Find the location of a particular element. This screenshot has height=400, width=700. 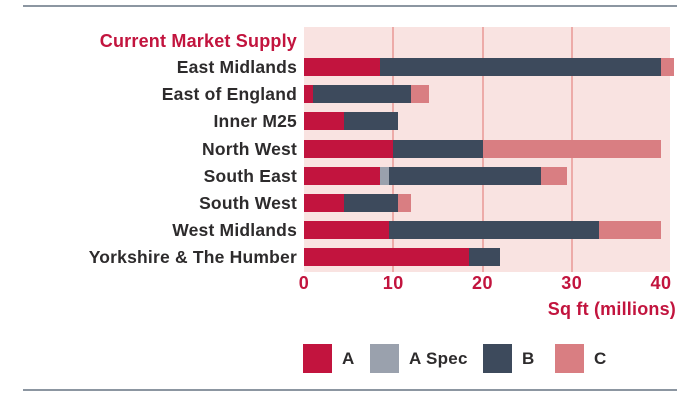

legend-label: A is located at coordinates (348, 358).